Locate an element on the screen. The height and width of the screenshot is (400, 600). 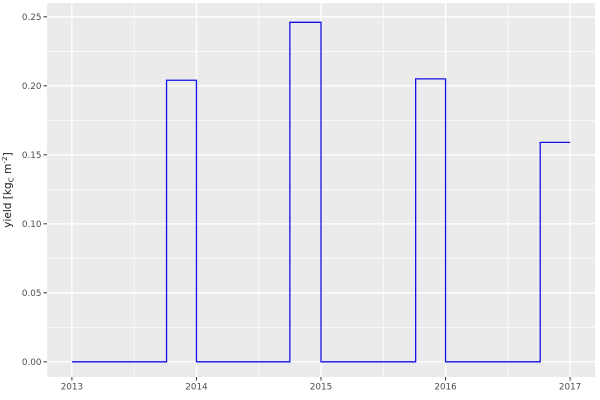
x-tick-label: 2016 is located at coordinates (445, 388).